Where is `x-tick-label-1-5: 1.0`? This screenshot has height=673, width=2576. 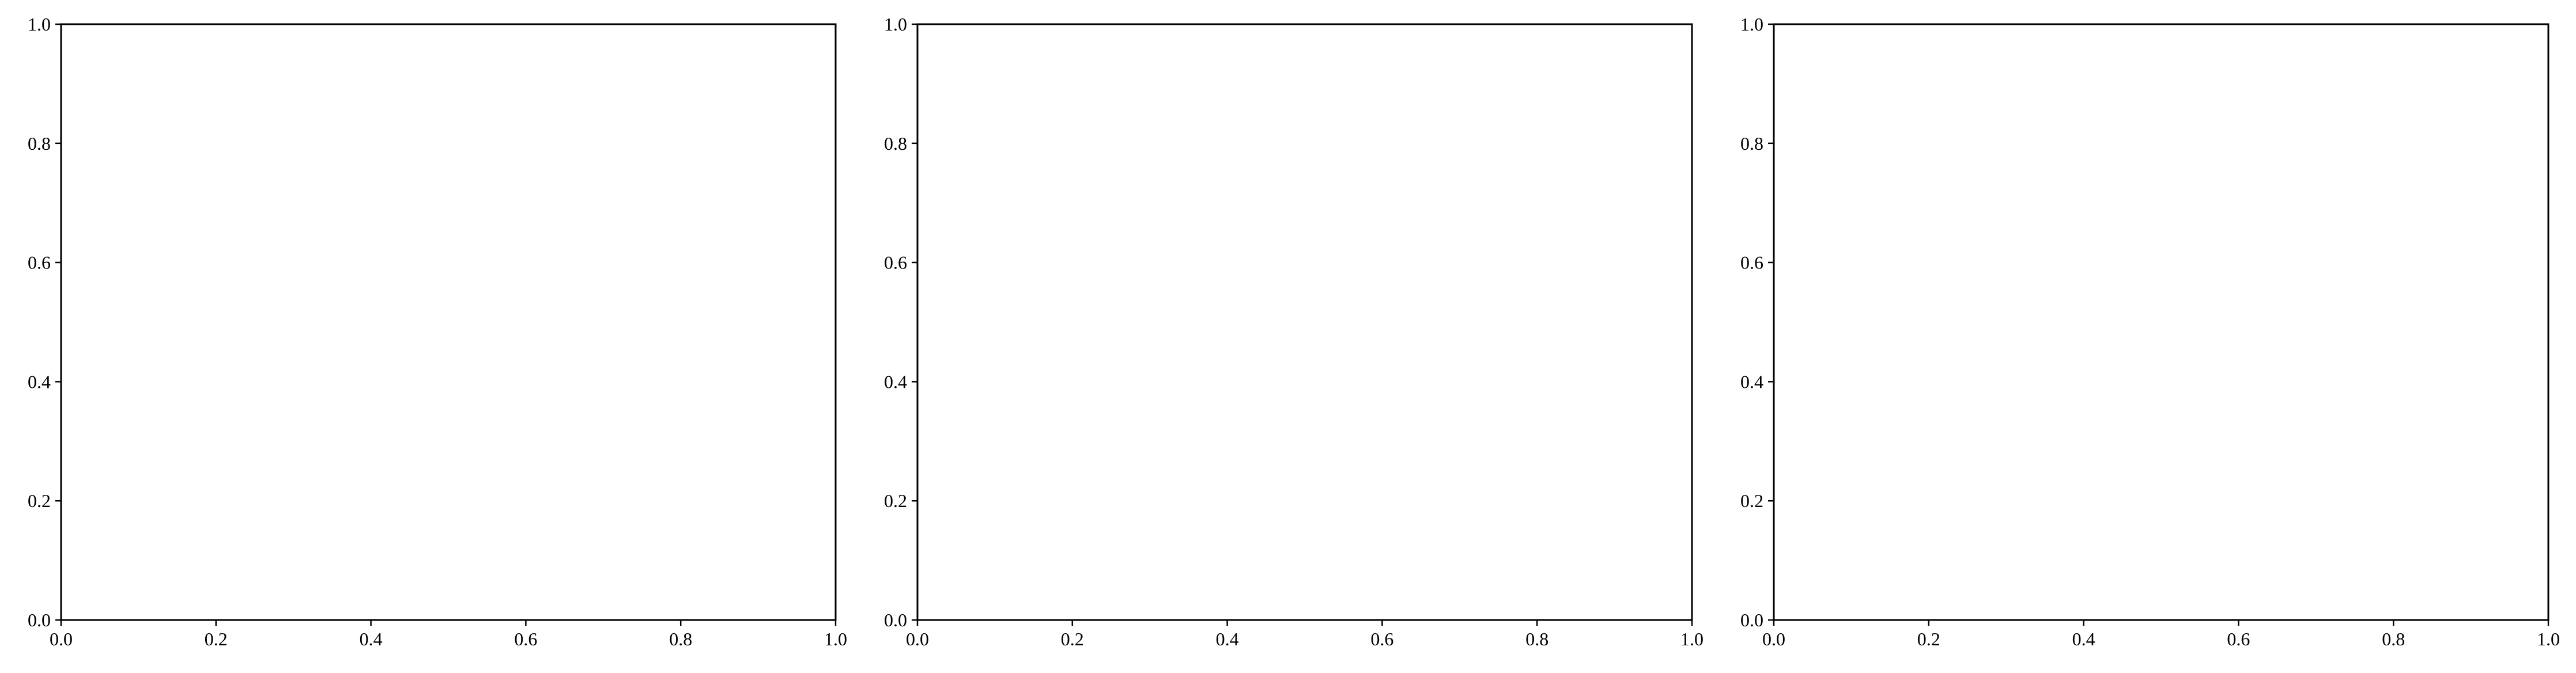
x-tick-label-1-5: 1.0 is located at coordinates (835, 639).